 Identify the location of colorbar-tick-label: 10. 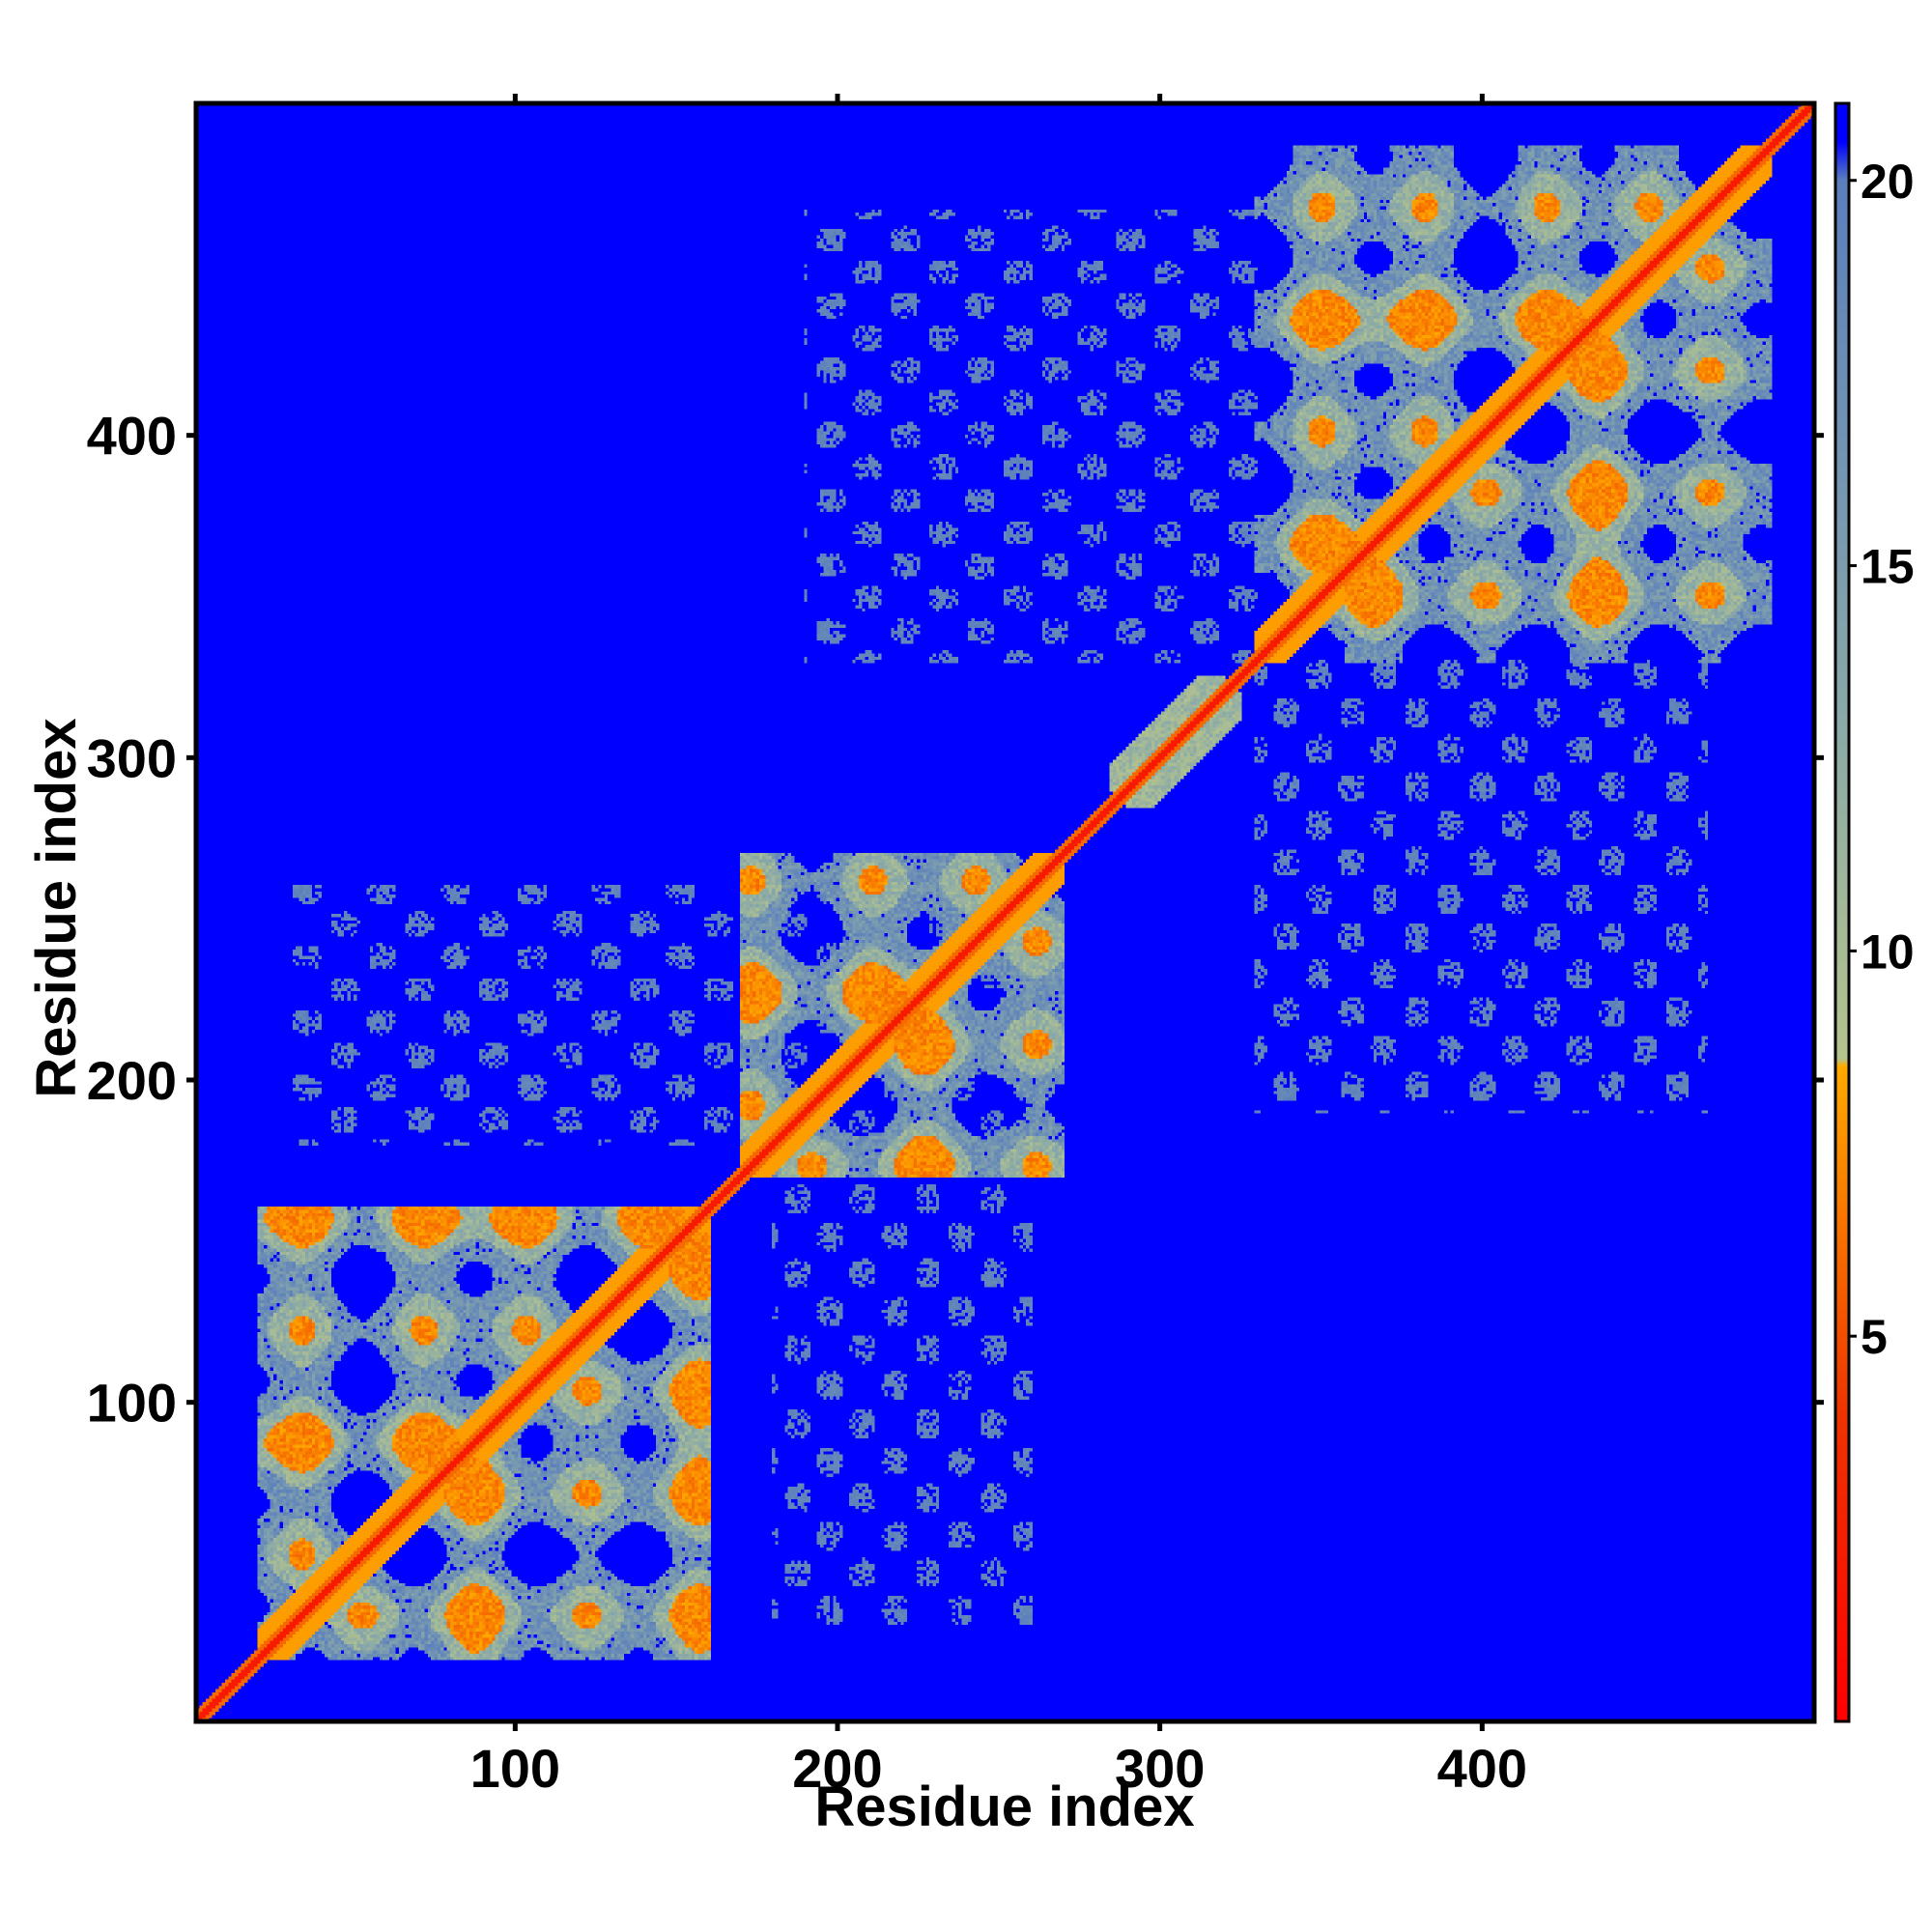
(1888, 951).